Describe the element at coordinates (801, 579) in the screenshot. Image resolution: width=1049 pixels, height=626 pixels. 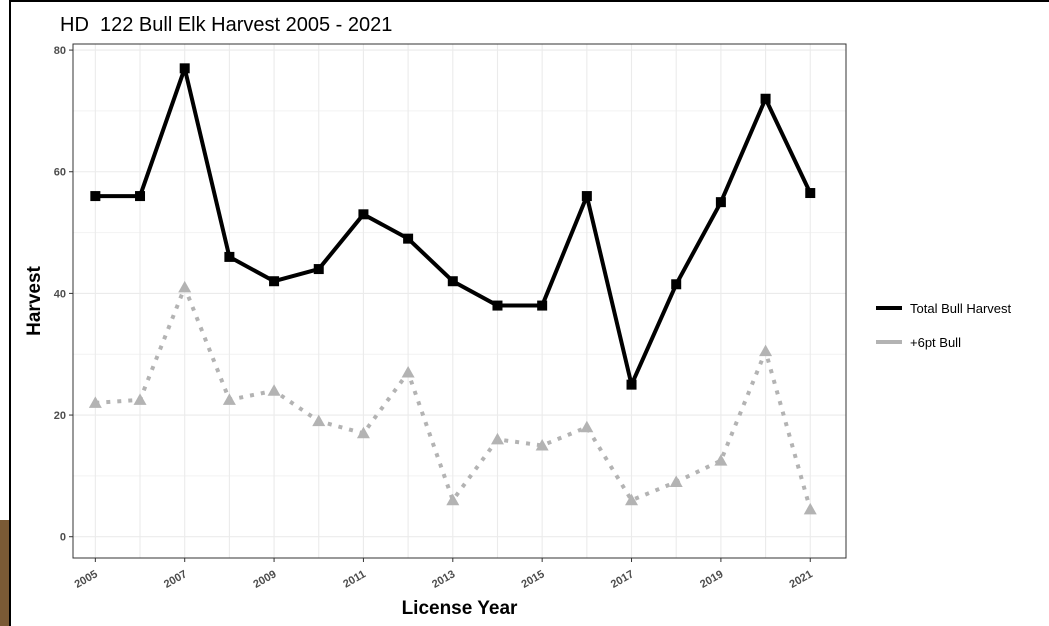
I see `x-tick-label: 2021` at that location.